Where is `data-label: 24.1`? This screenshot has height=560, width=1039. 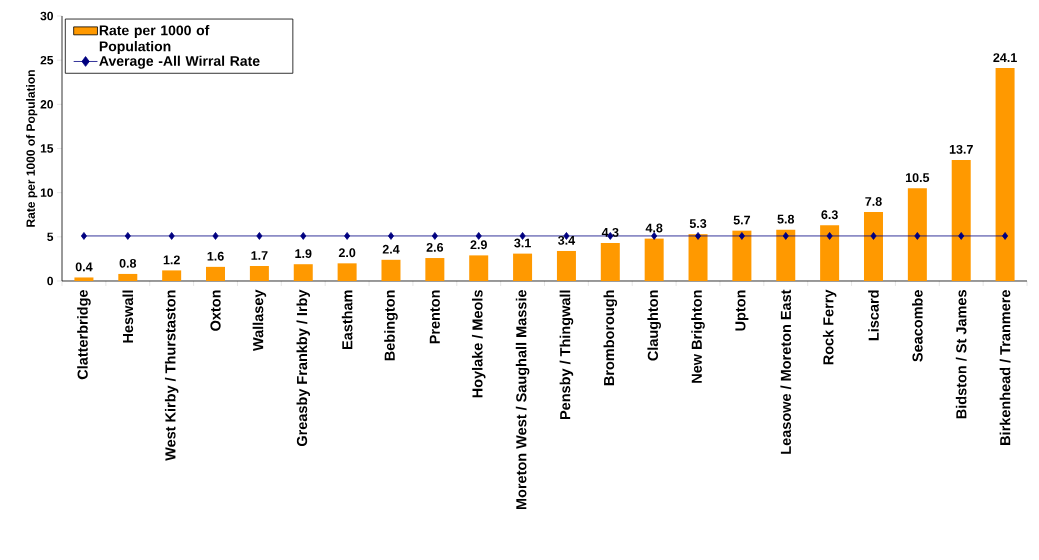 data-label: 24.1 is located at coordinates (1005, 57).